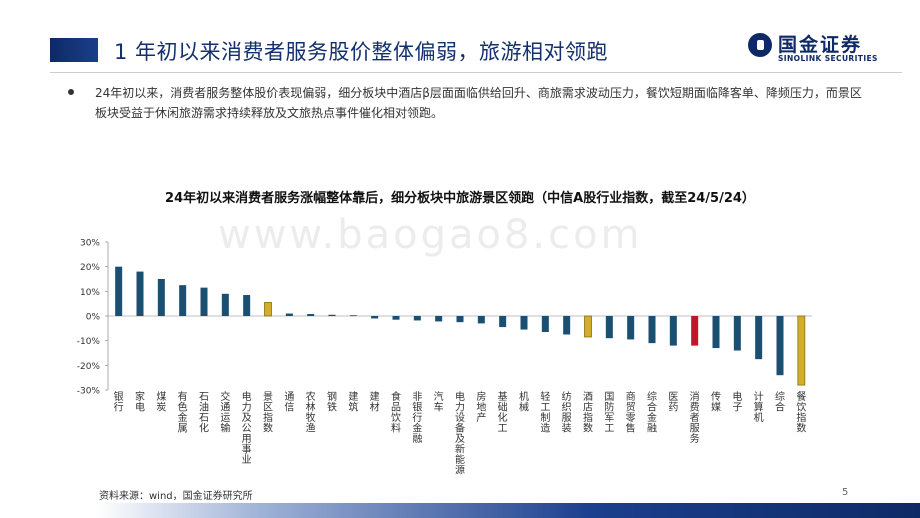 The image size is (920, 518). Describe the element at coordinates (695, 417) in the screenshot. I see `x-tick-label: 消费者服务` at that location.